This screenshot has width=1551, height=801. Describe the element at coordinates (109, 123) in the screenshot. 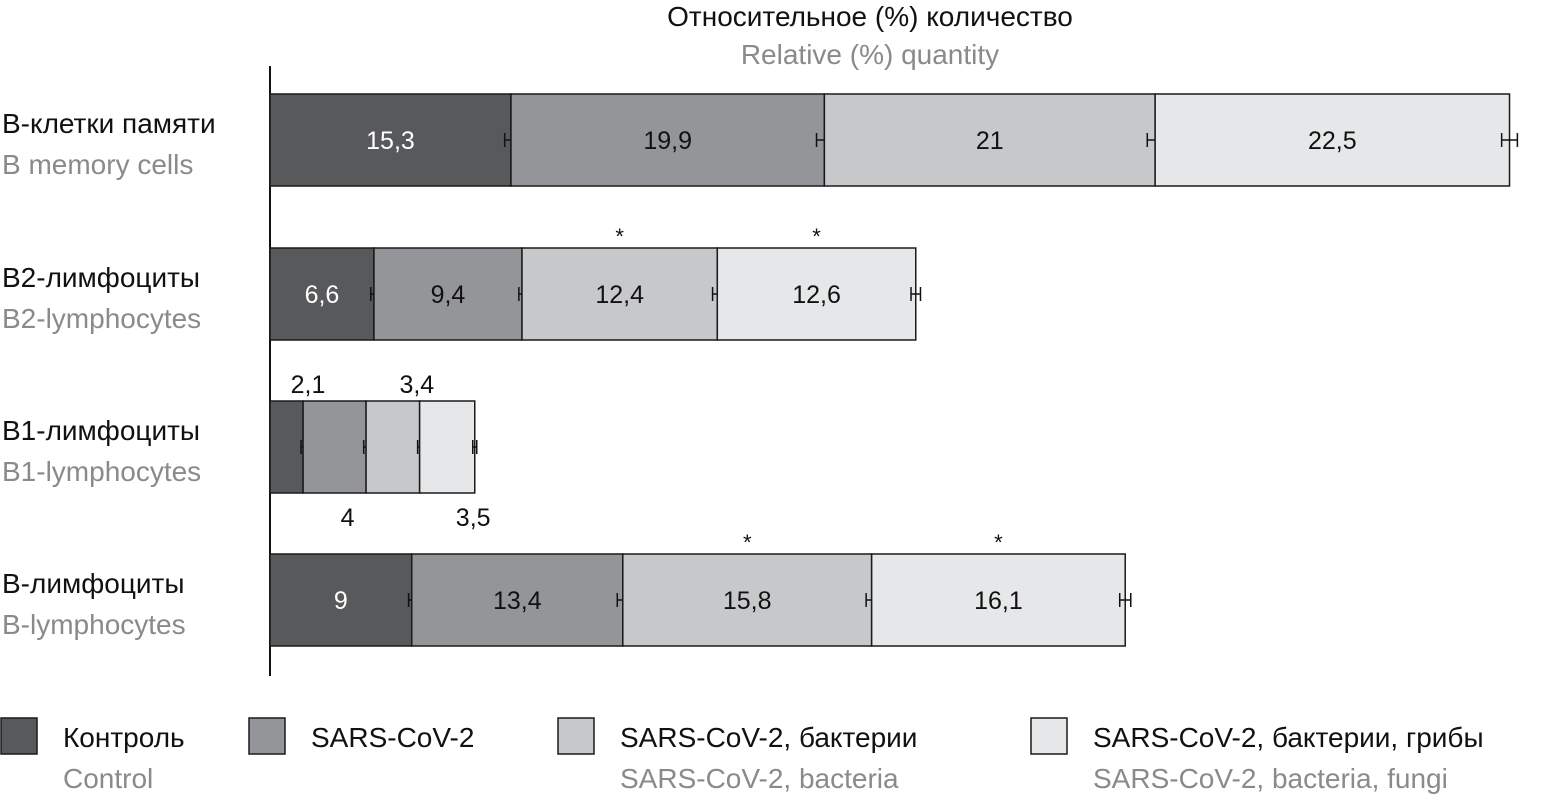

I see `category-label: В-клетки памяти` at that location.